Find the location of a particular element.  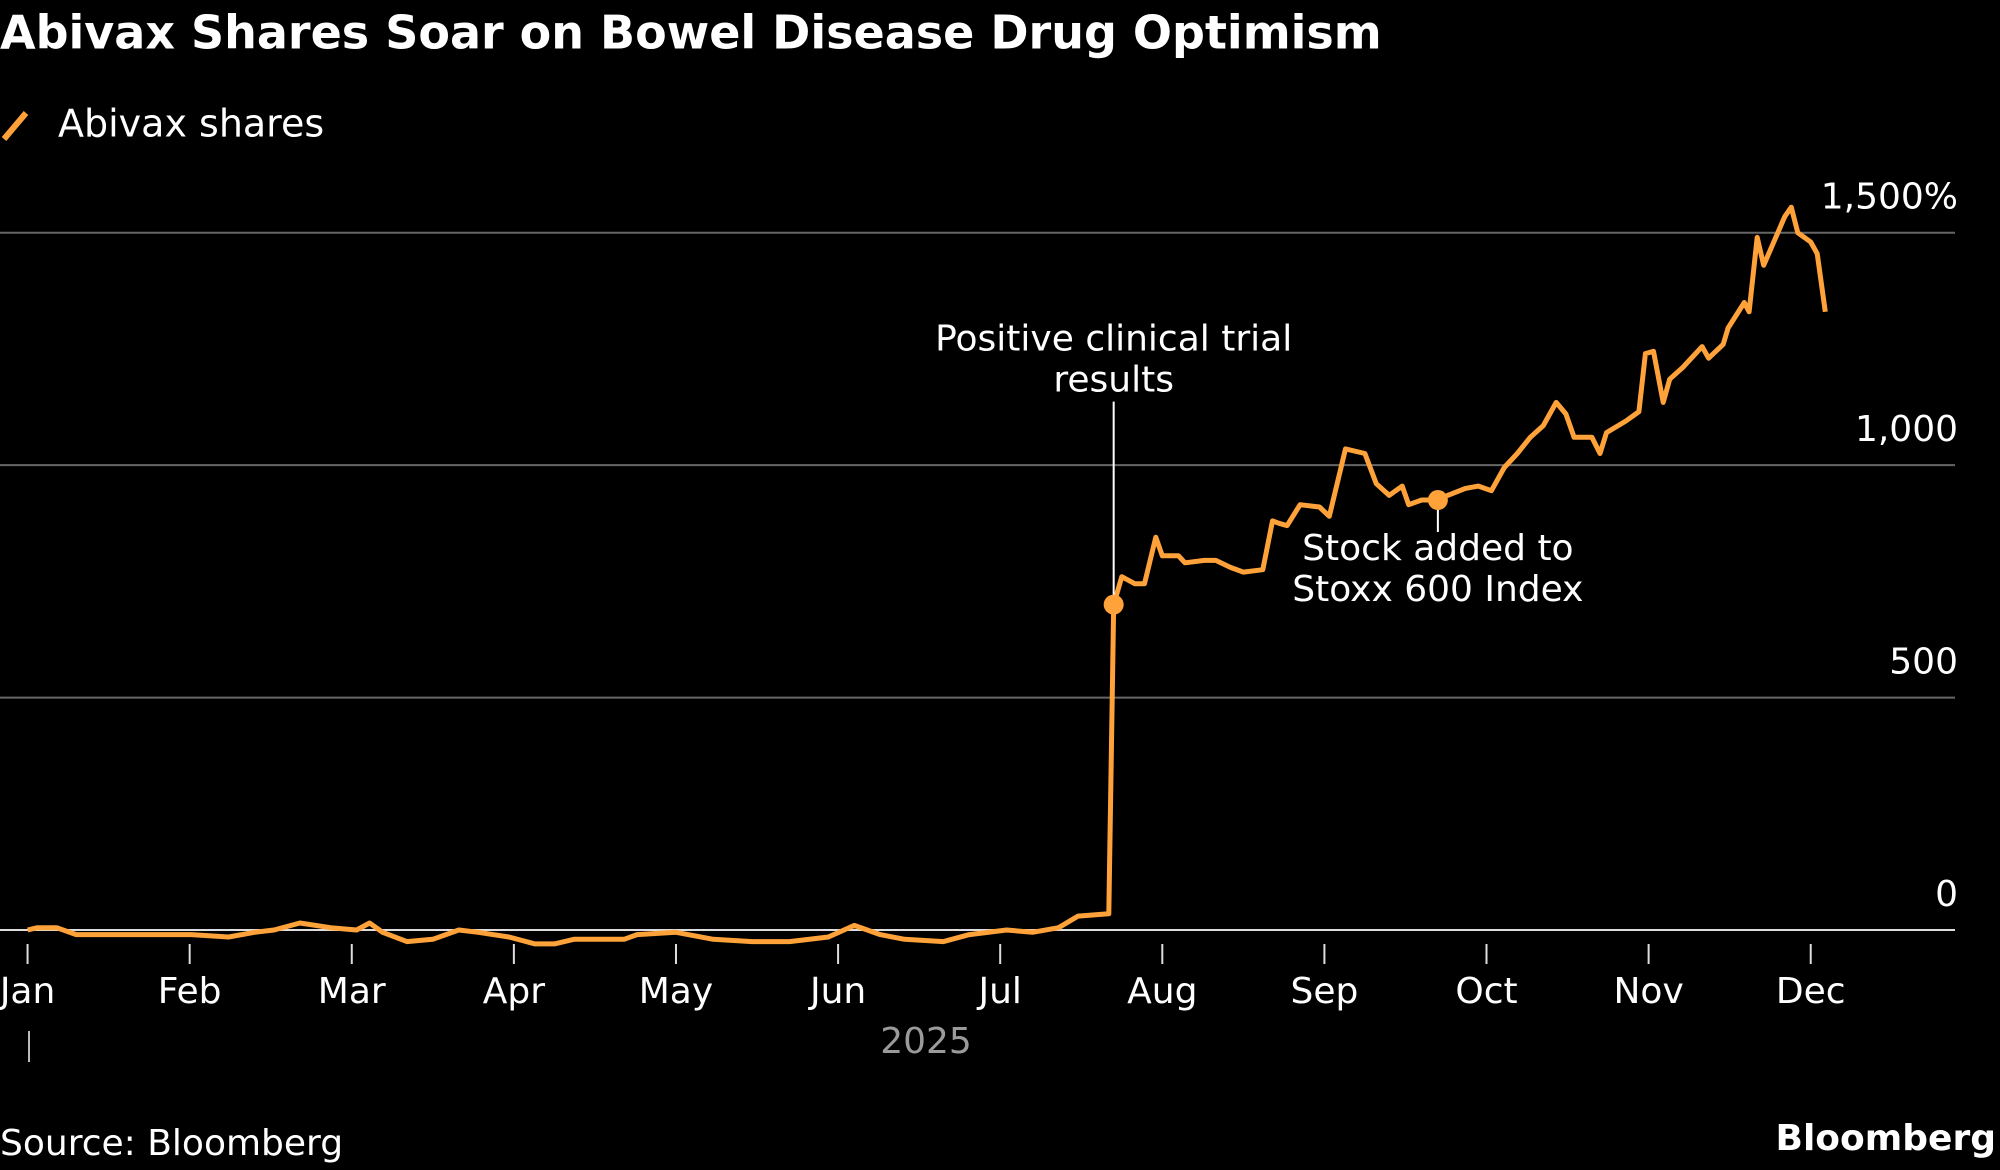

brand: Bloomberg is located at coordinates (1886, 1138).